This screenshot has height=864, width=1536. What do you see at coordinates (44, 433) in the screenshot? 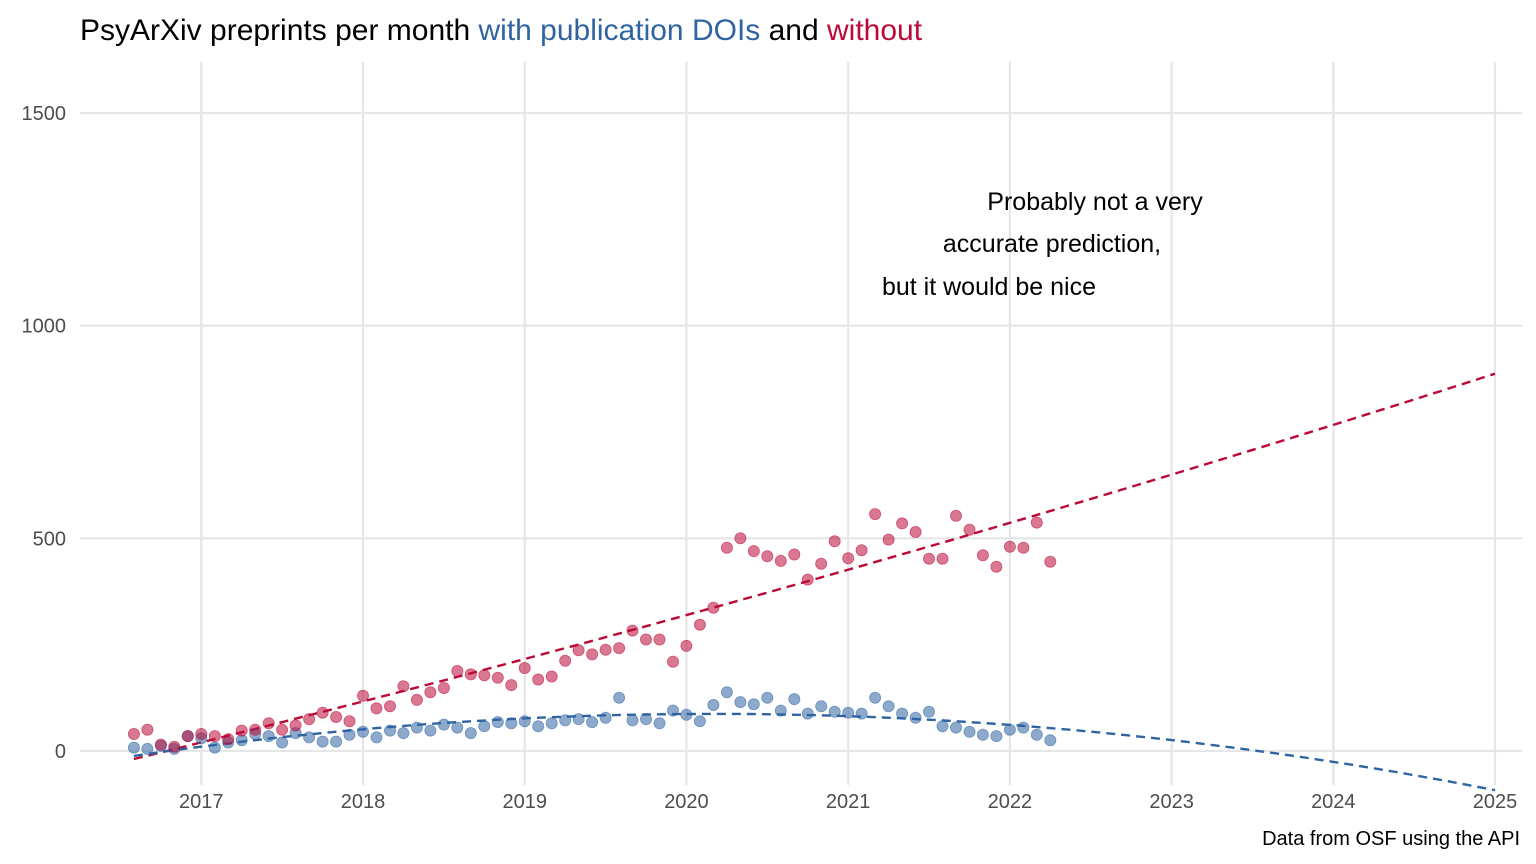
I see `y-axis-ticks: 0 500 1000 1500` at bounding box center [44, 433].